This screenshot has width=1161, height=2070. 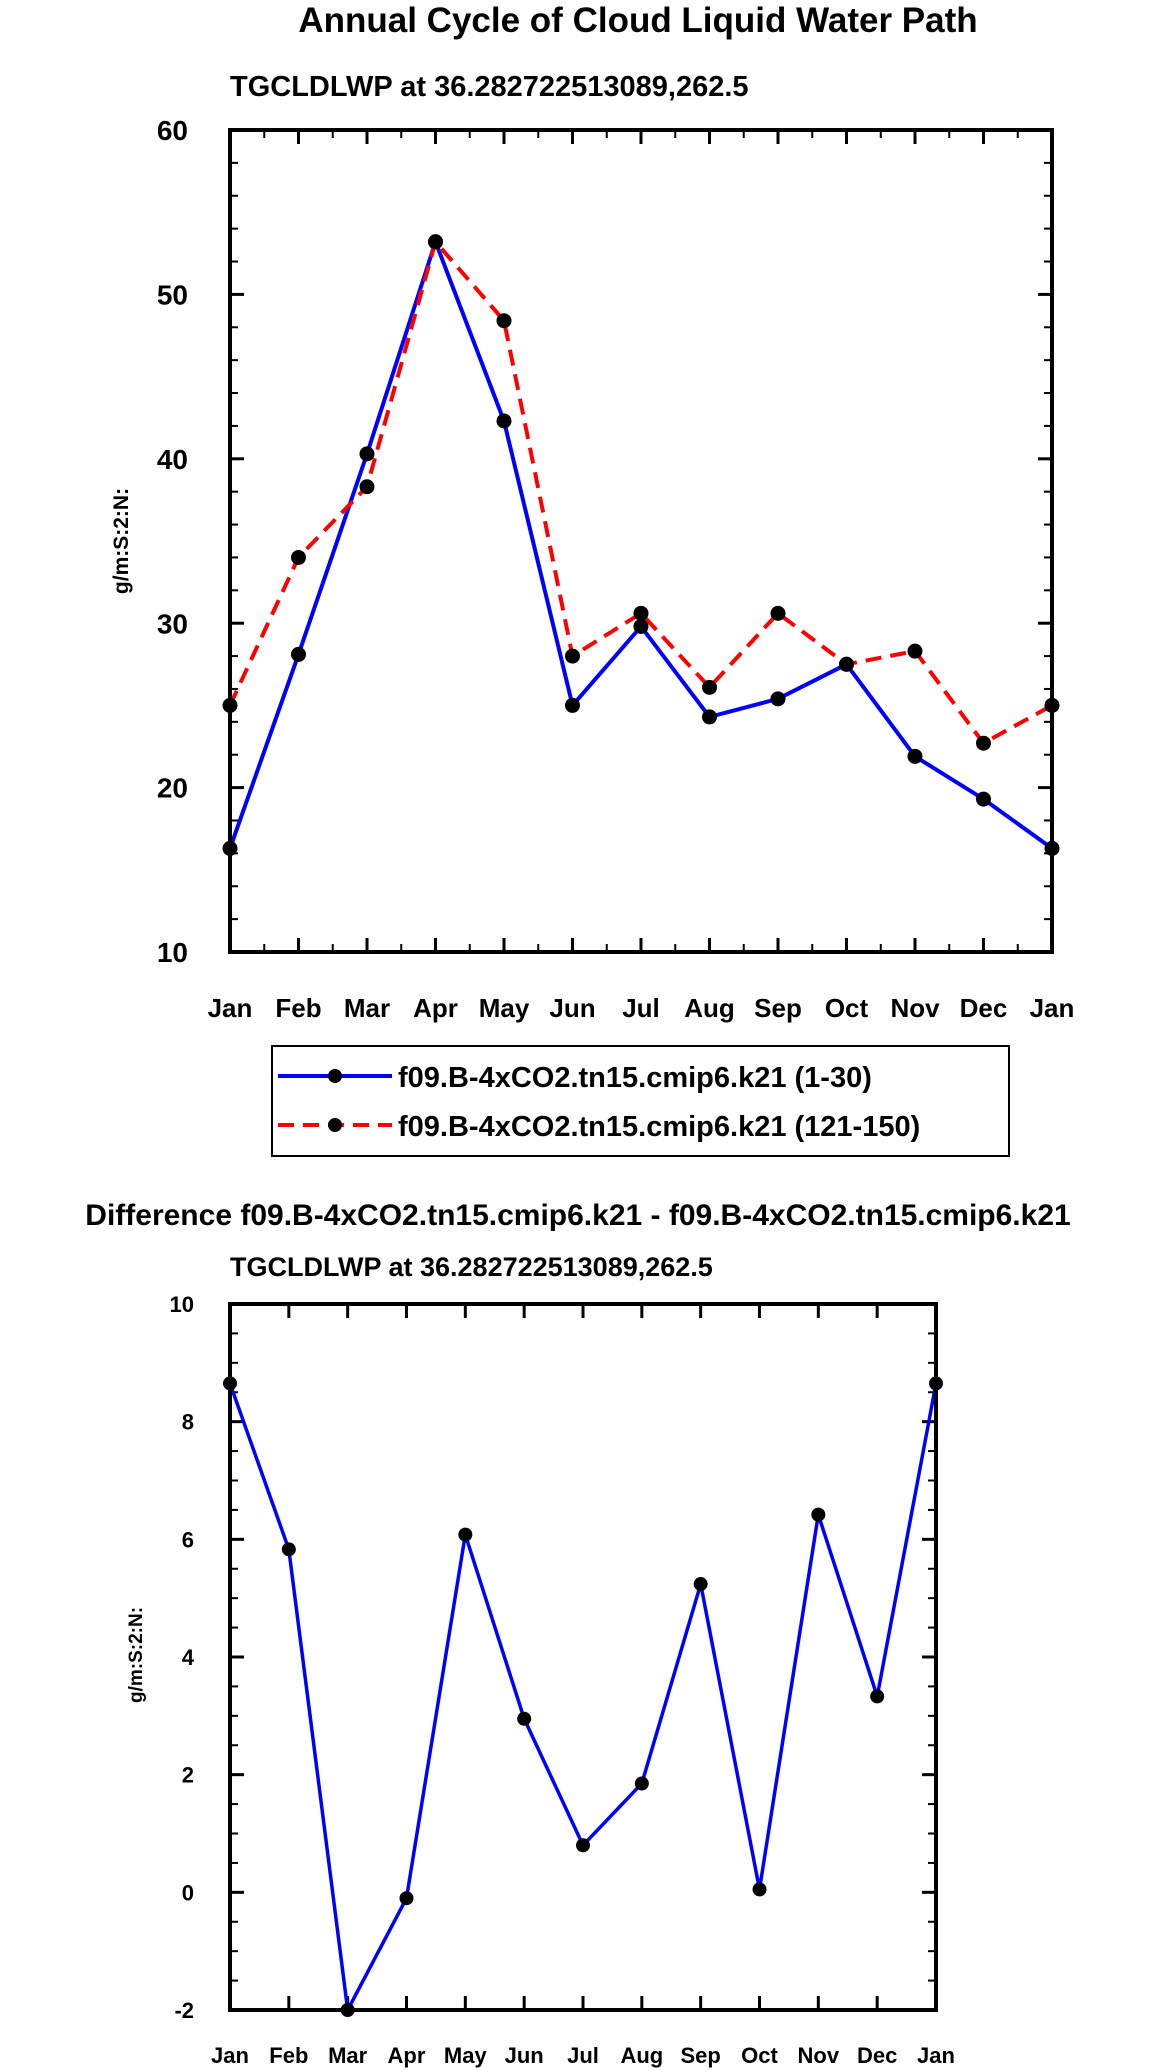 I want to click on y-tick-label: 40, so click(x=172, y=459).